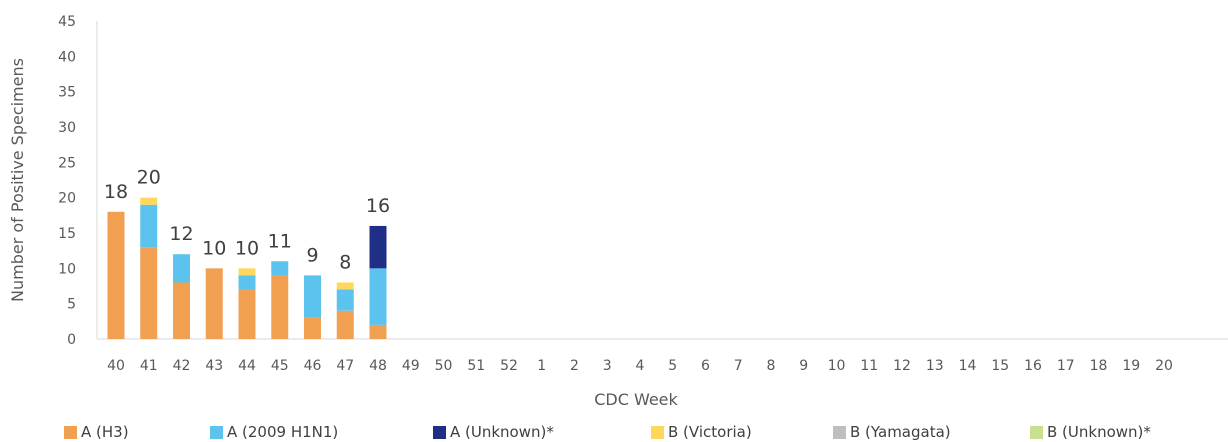 The width and height of the screenshot is (1228, 442). I want to click on bars, so click(247, 268).